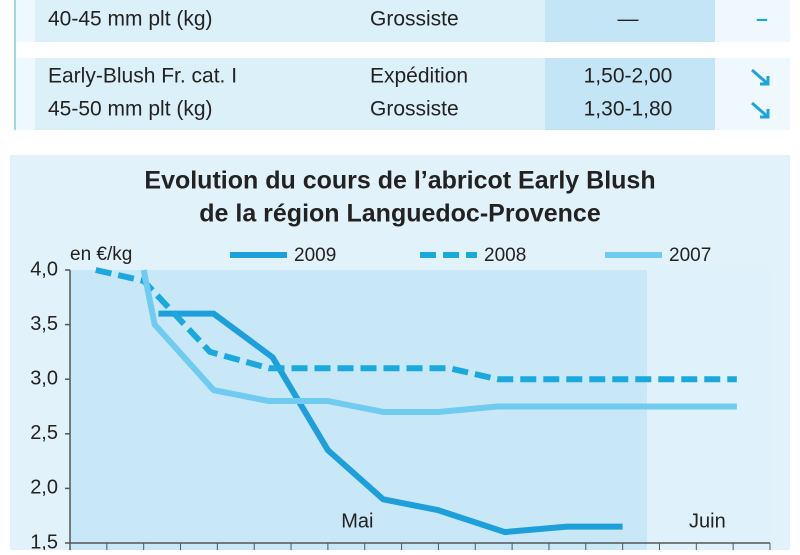  What do you see at coordinates (400, 214) in the screenshot?
I see `chart-title: de la région Languedoc-Provence` at bounding box center [400, 214].